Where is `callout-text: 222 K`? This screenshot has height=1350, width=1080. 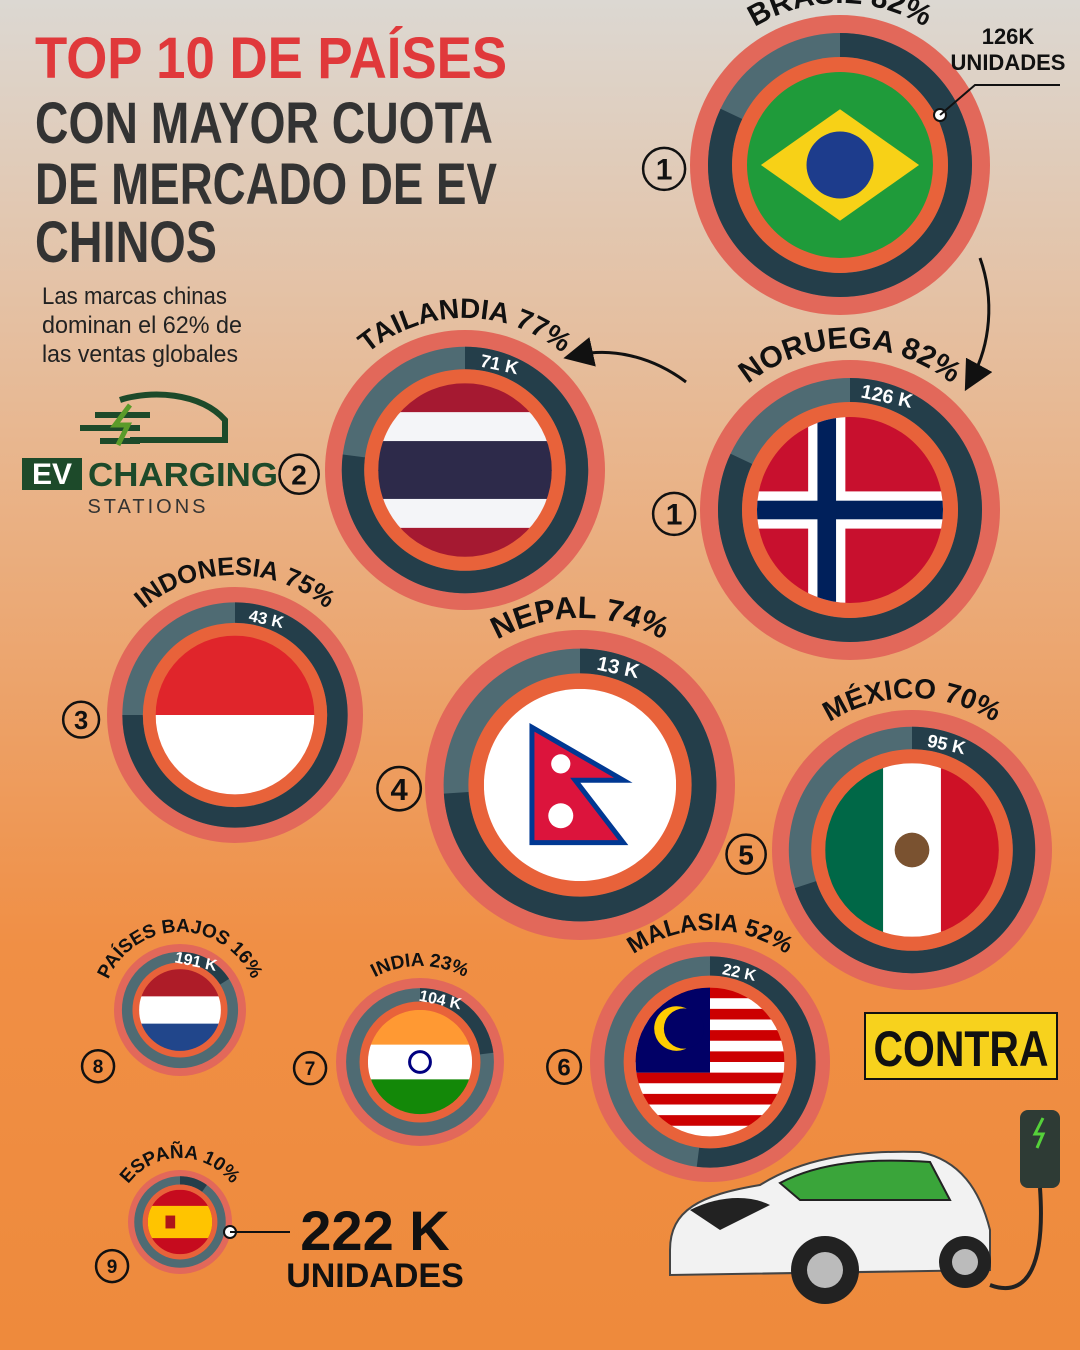 callout-text: 222 K is located at coordinates (374, 1230).